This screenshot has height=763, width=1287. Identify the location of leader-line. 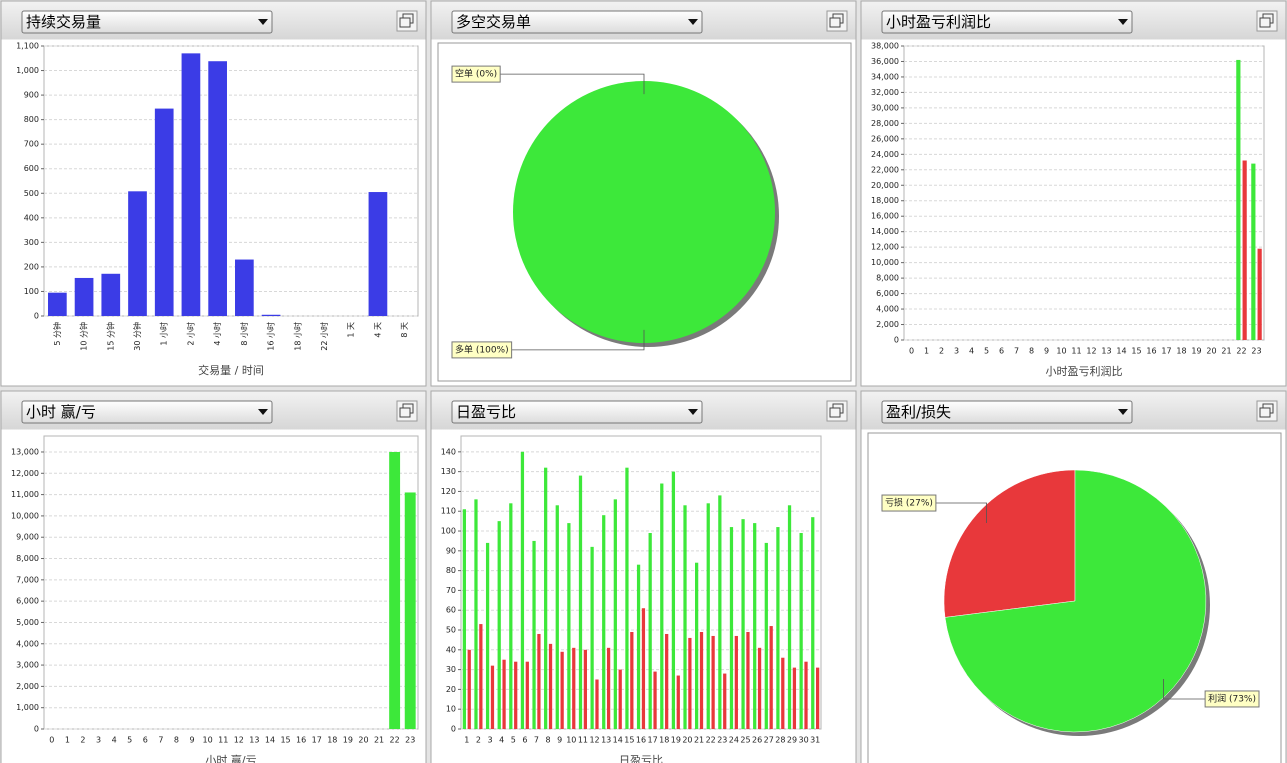
(578, 340).